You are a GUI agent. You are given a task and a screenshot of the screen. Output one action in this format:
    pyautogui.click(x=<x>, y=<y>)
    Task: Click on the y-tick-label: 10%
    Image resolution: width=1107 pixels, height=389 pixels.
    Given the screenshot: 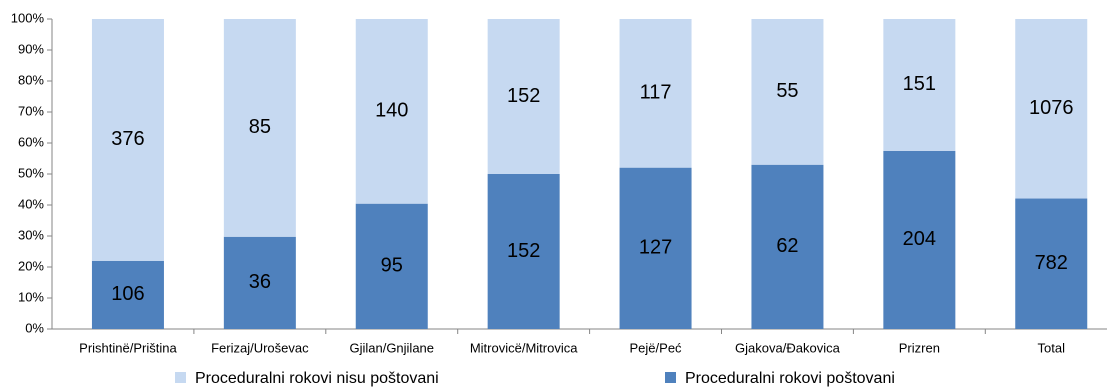 What is the action you would take?
    pyautogui.click(x=31, y=296)
    